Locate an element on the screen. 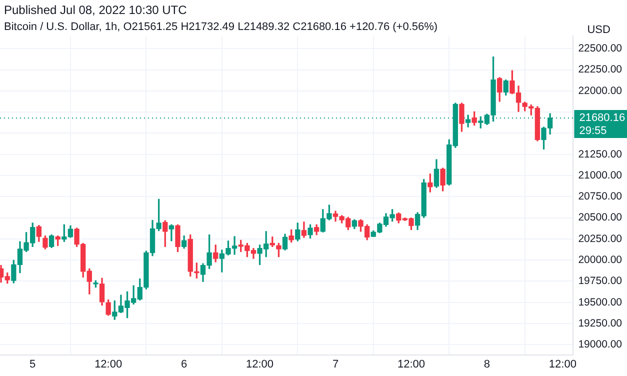  y-tick-label: 22500.00 is located at coordinates (600, 48).